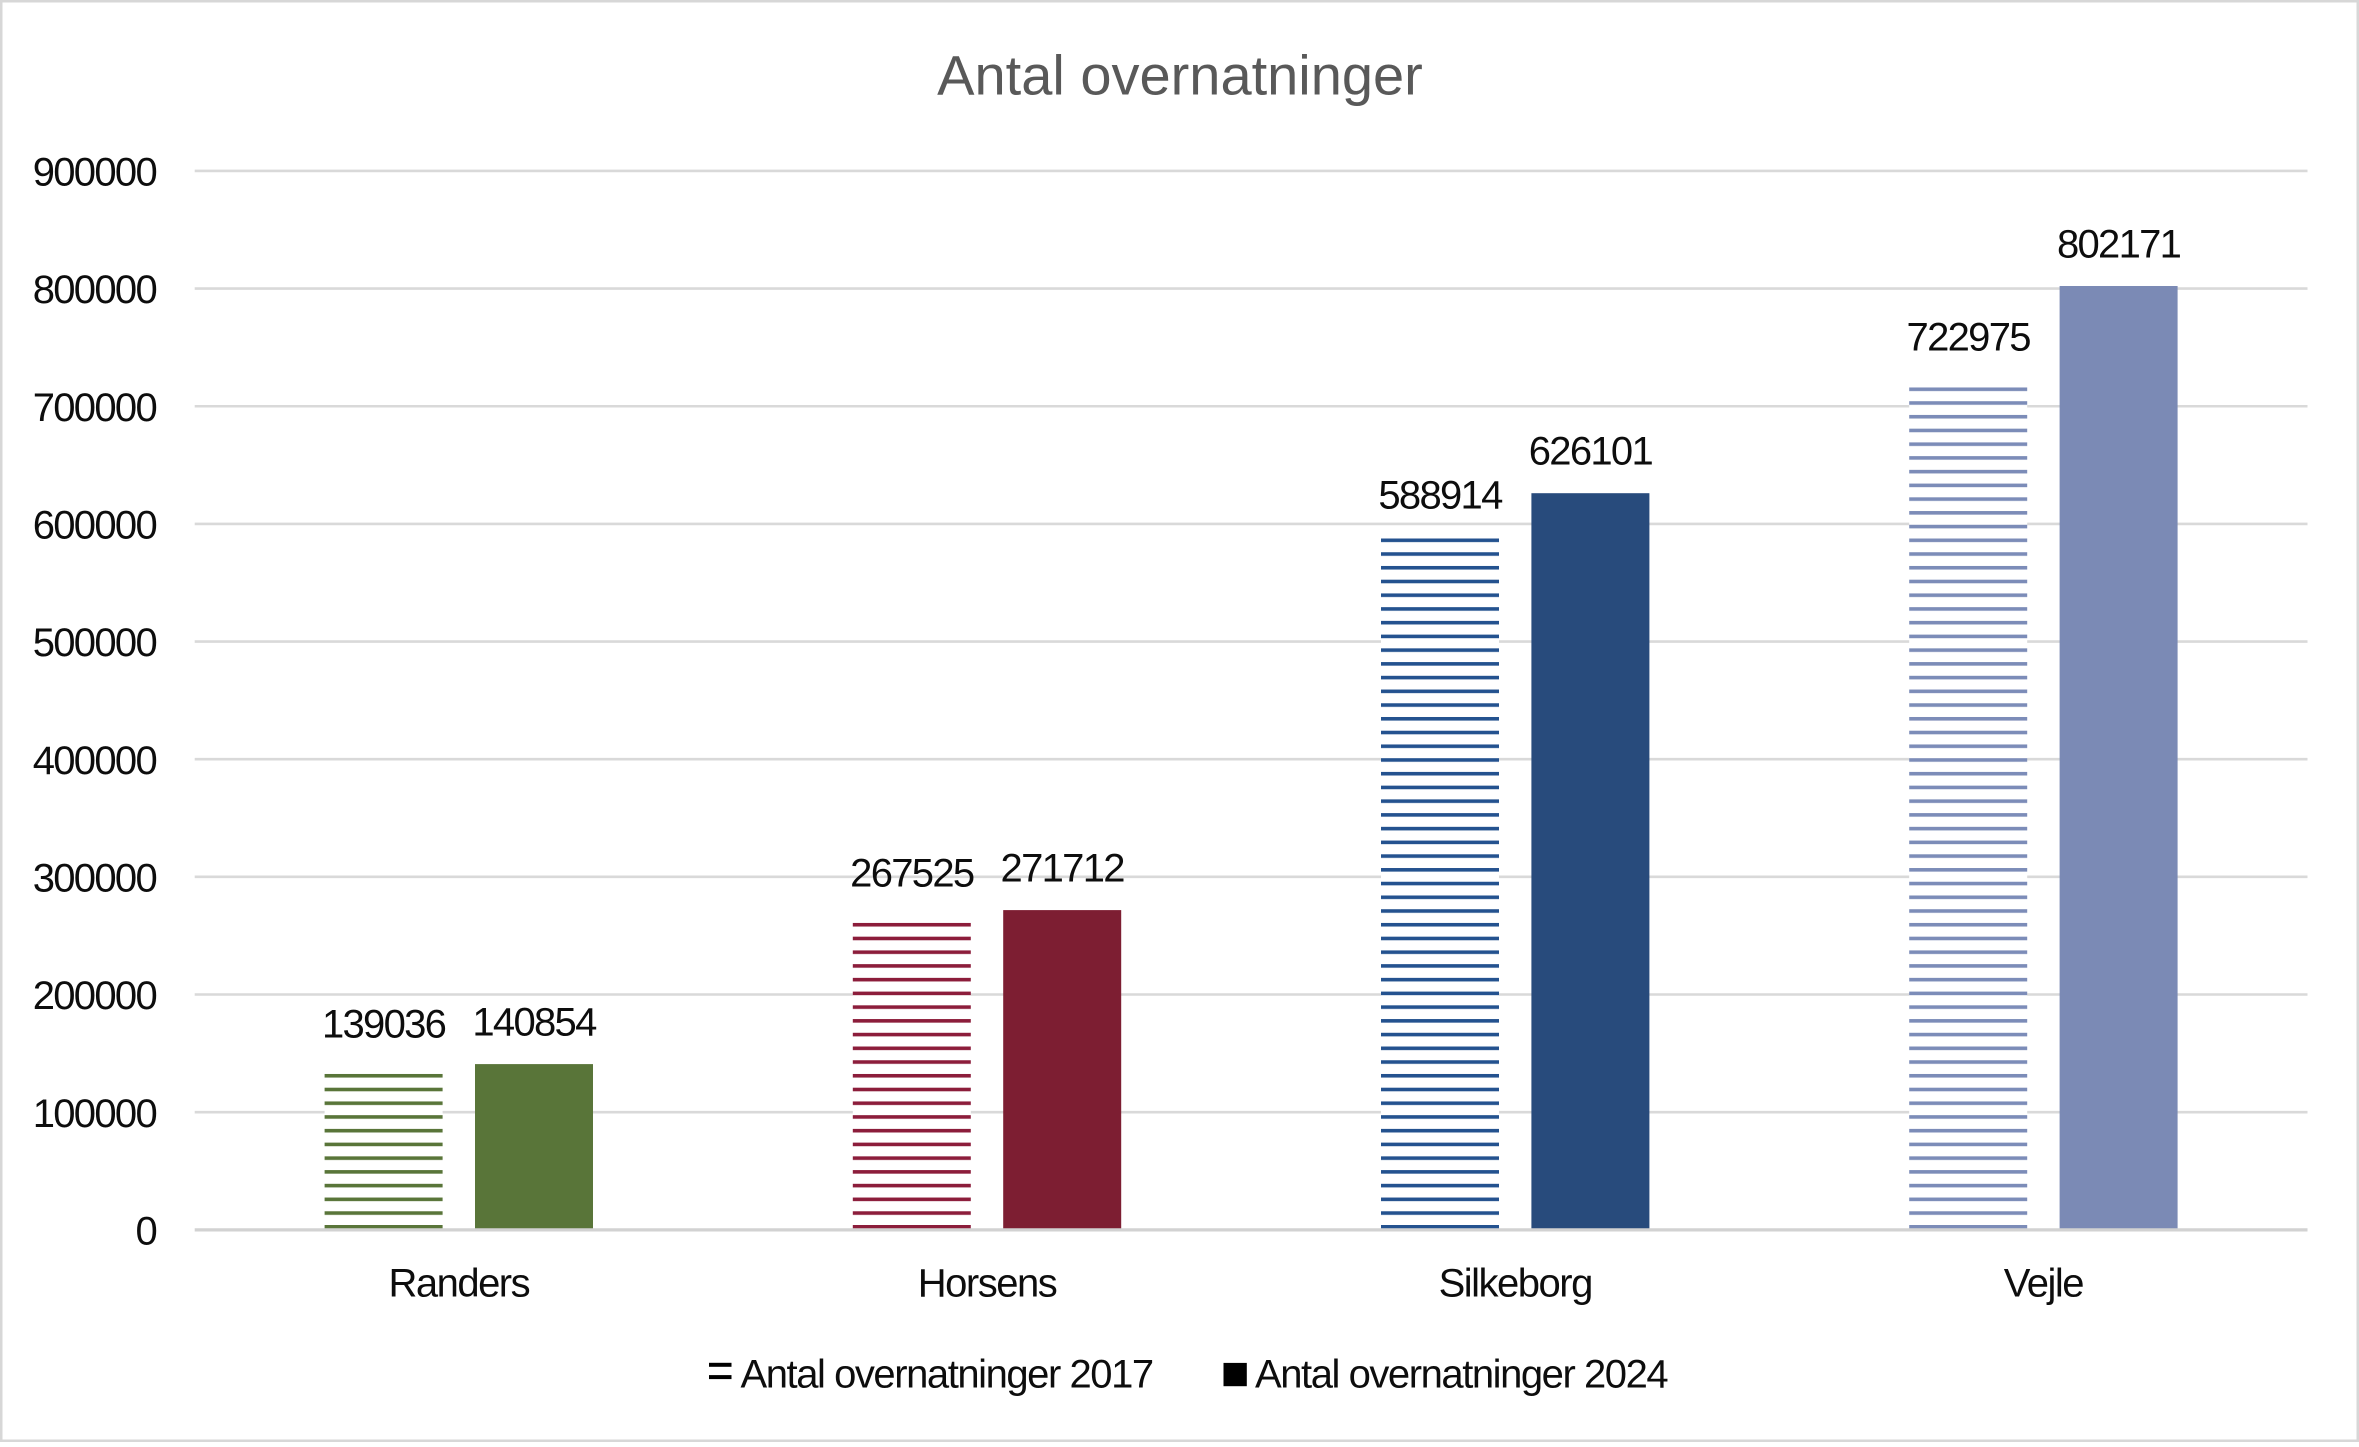  What do you see at coordinates (912, 874) in the screenshot?
I see `svg-text: 267525` at bounding box center [912, 874].